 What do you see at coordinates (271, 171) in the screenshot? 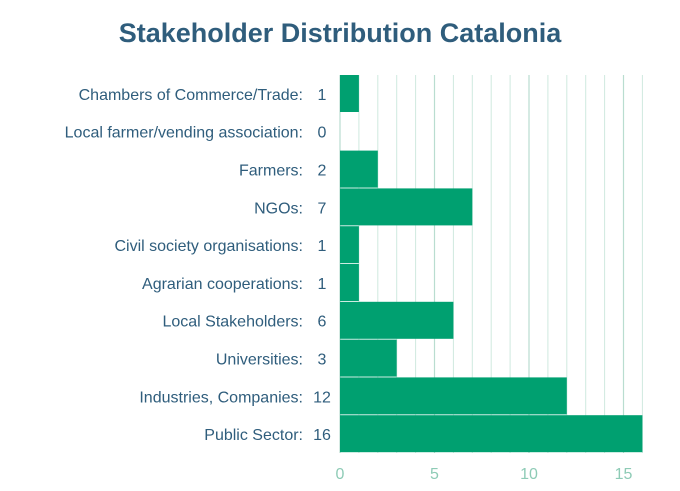
I see `category-label: Farmers:` at bounding box center [271, 171].